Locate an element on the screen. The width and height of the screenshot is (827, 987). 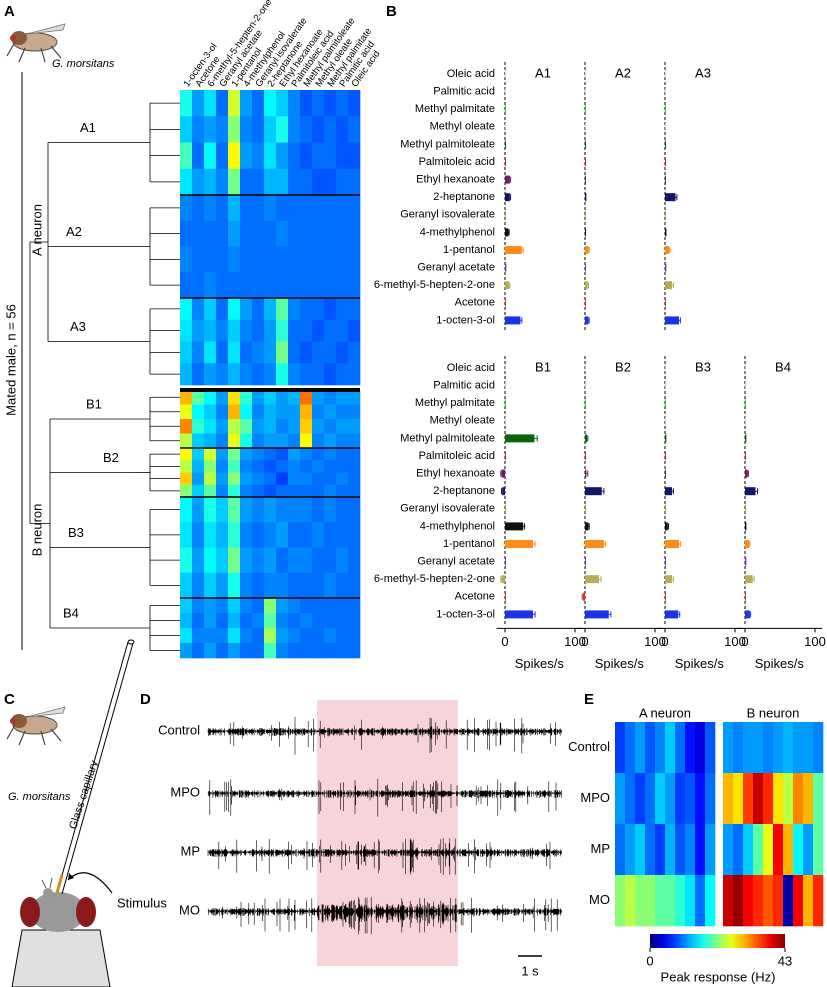
prep-diagram is located at coordinates (73, 813).